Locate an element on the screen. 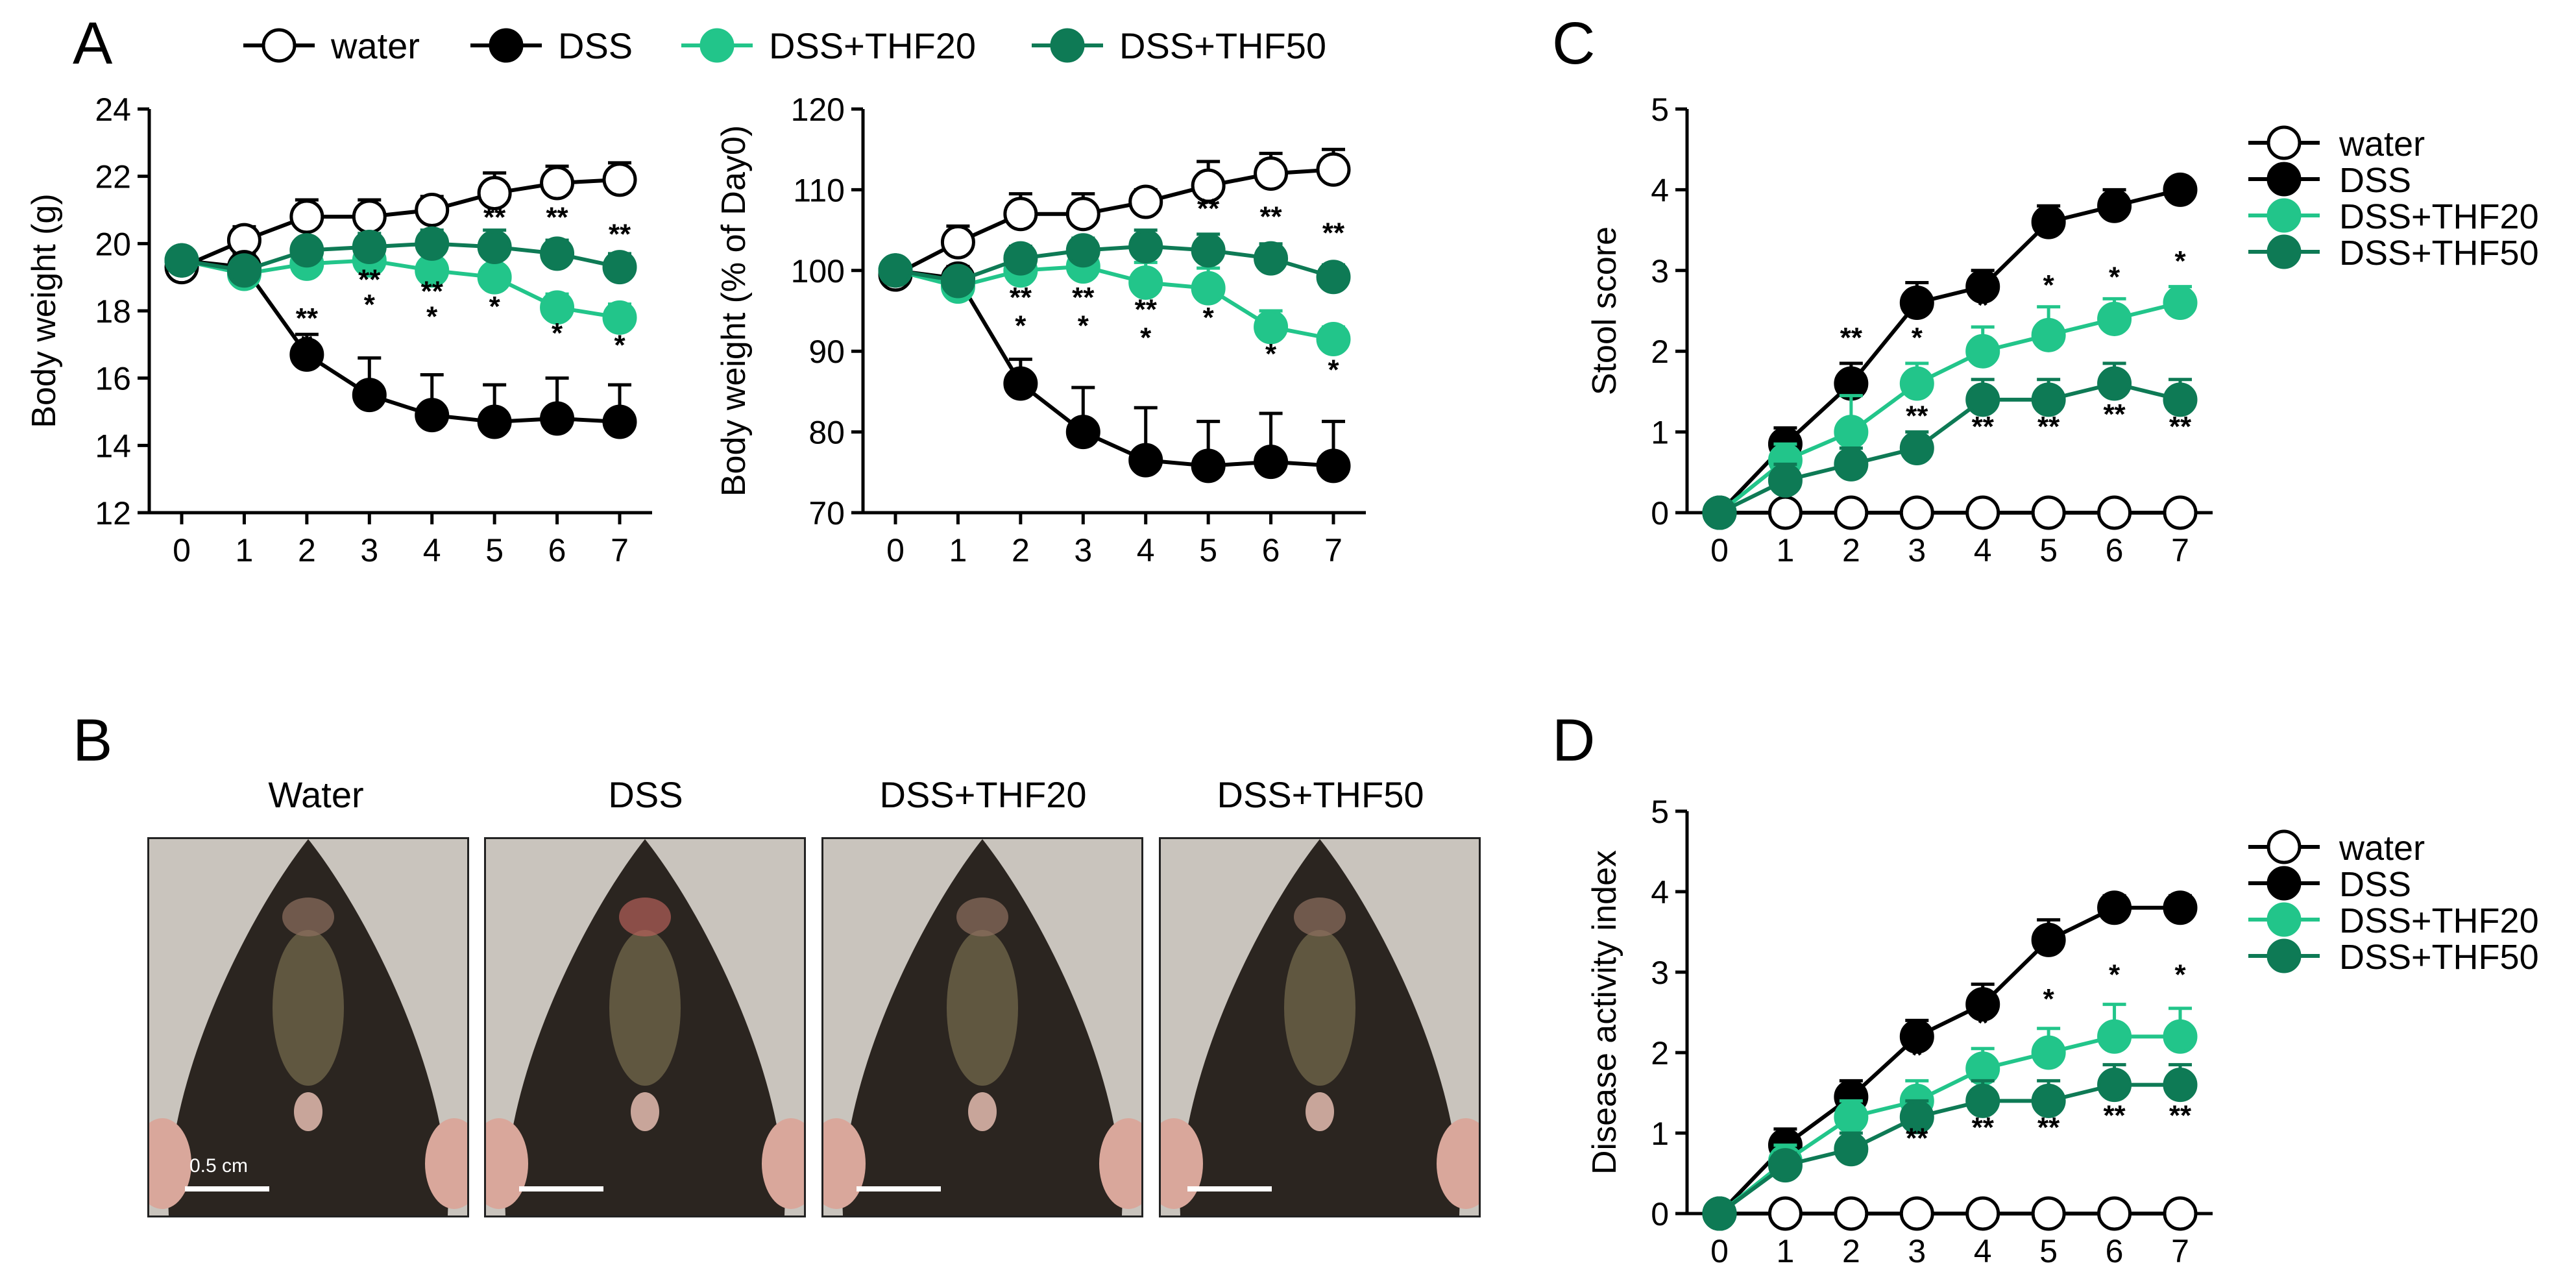 The image size is (2576, 1283). legend-item-water: water is located at coordinates (331, 45).